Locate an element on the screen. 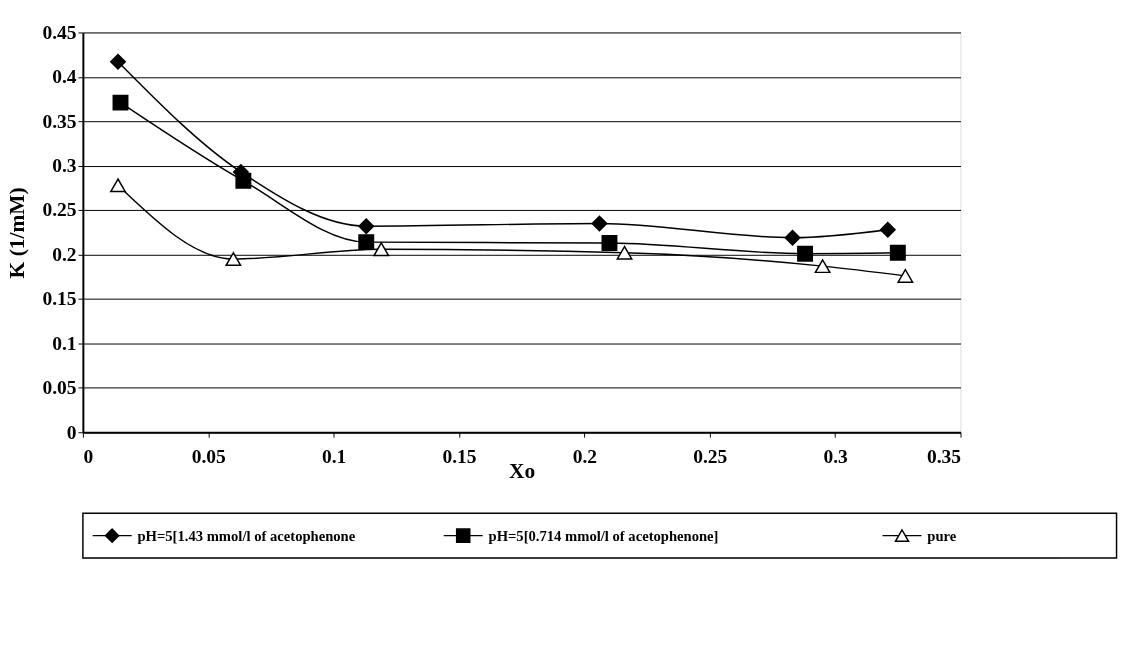  legend-label: pH=5[1.43 mmol/l of acetophenone is located at coordinates (246, 535).